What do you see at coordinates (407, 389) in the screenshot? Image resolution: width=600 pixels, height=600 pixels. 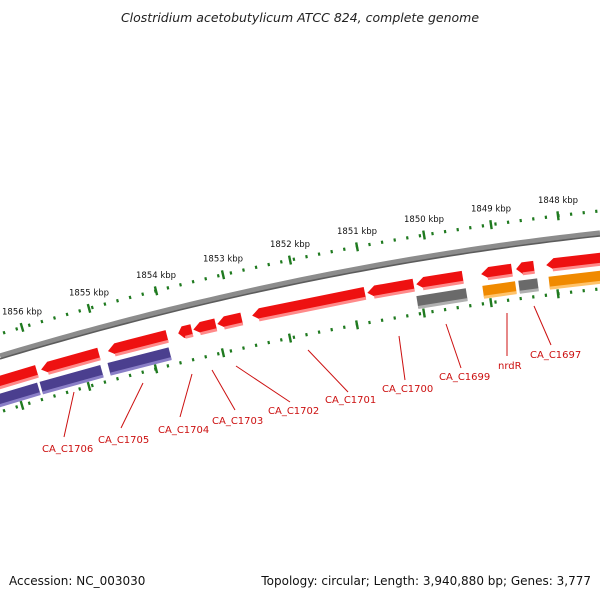 I see `gene-label: CA_C1700` at bounding box center [407, 389].